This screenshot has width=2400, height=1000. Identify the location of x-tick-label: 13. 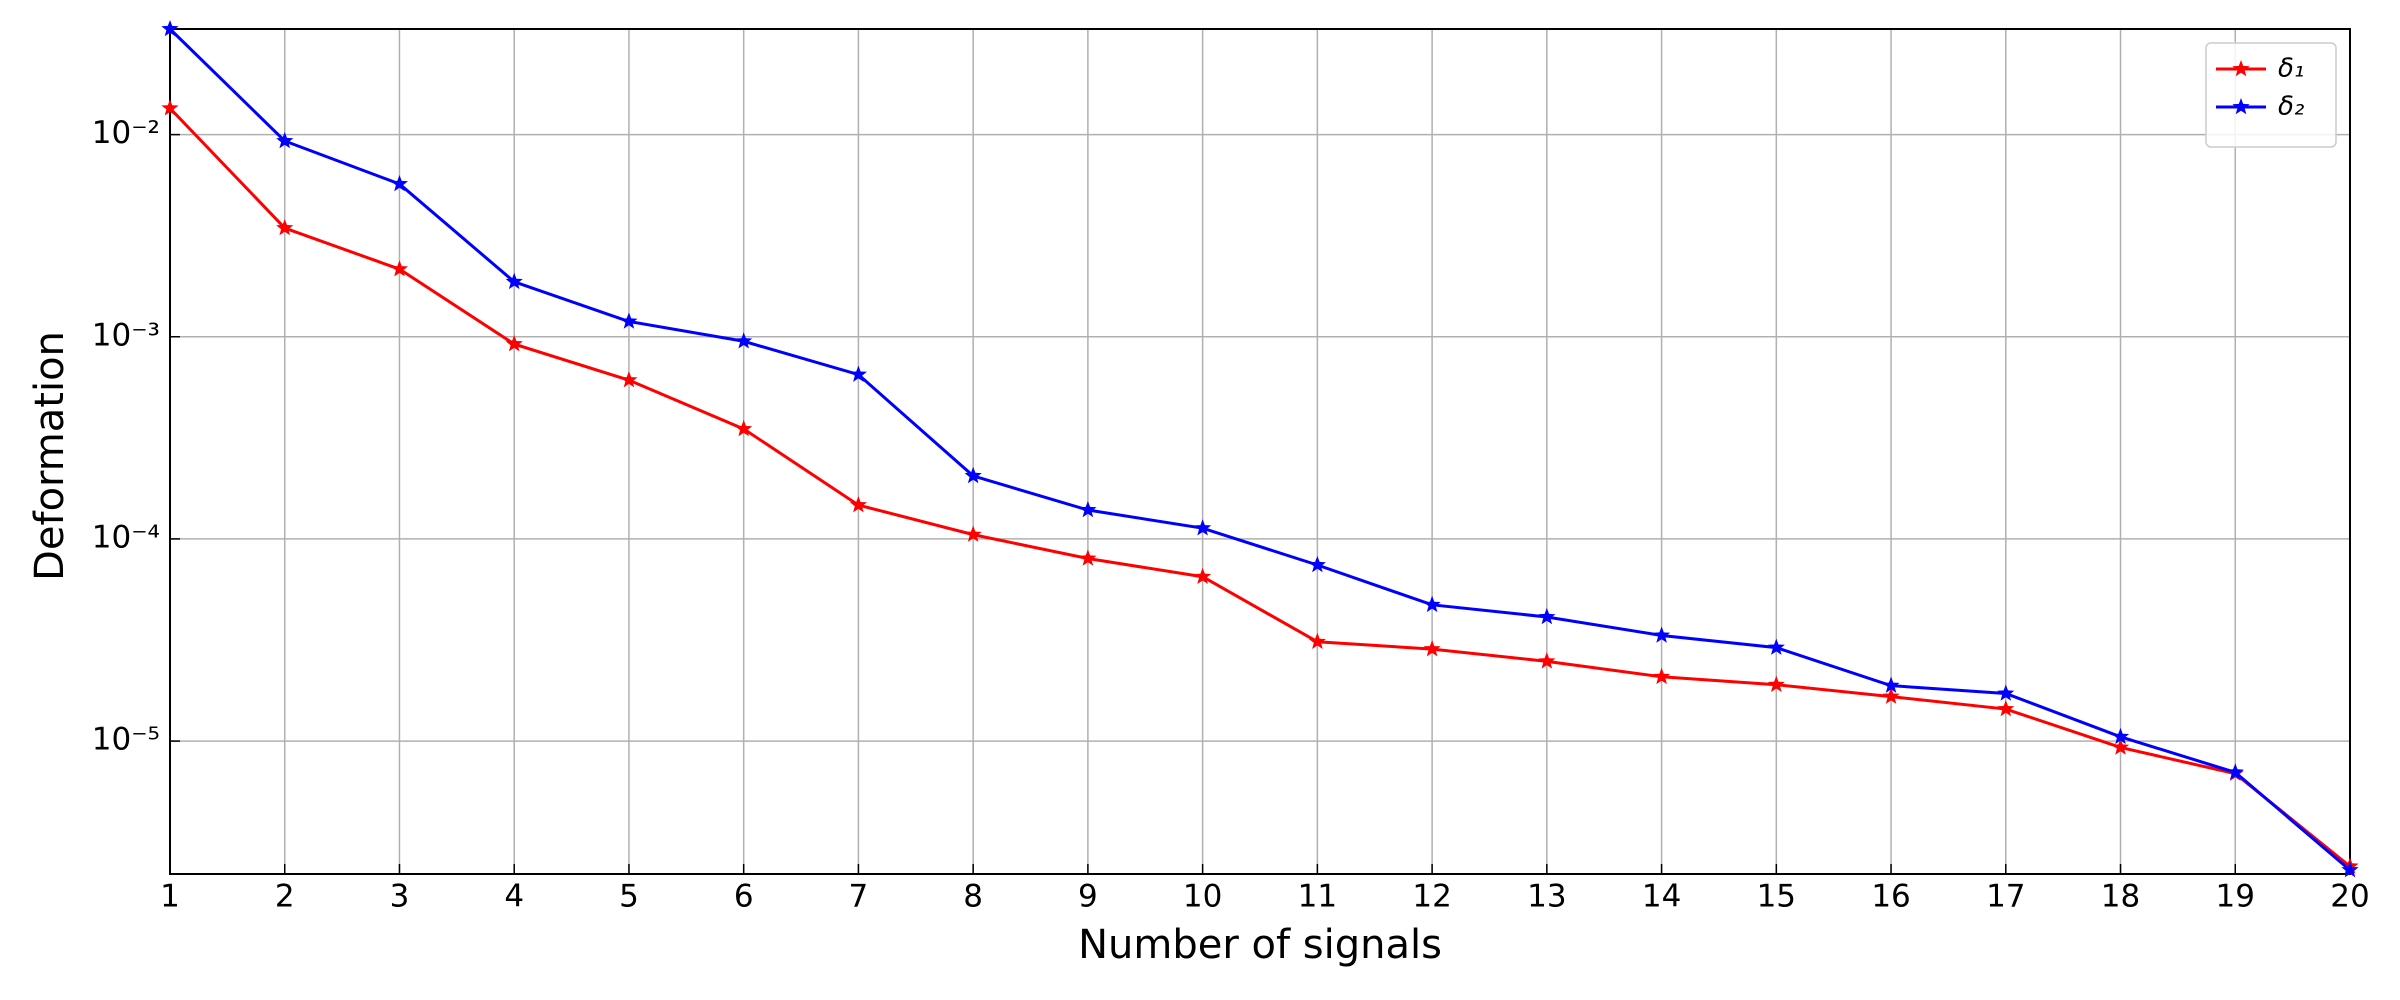
(1546, 897).